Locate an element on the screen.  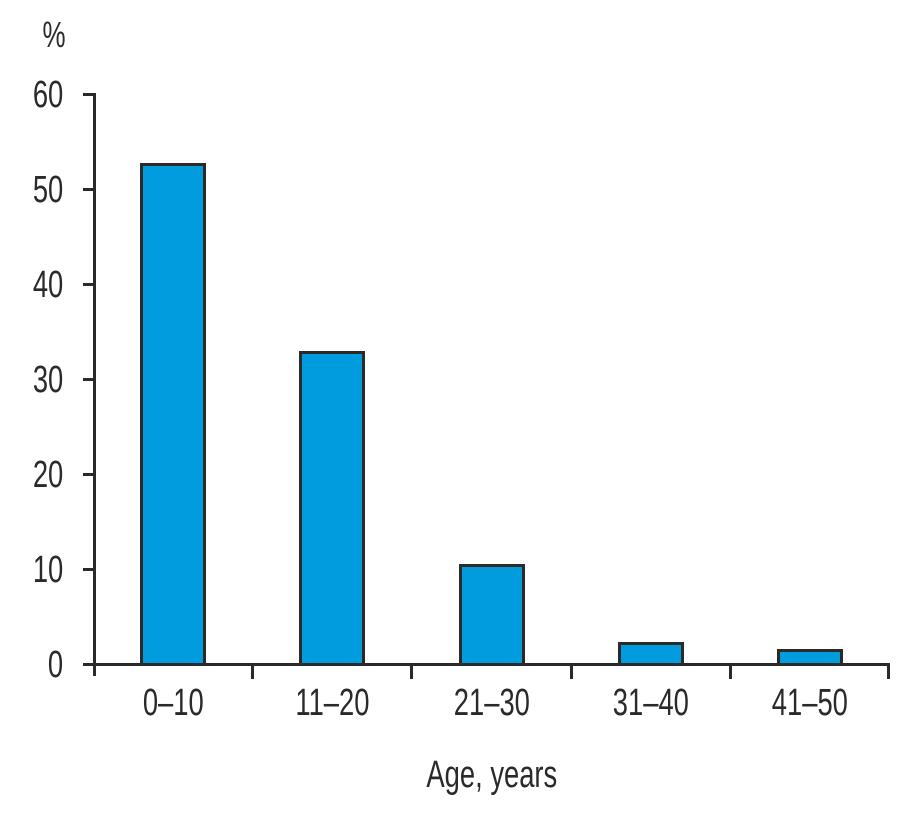
x-category-label: 31–40 is located at coordinates (651, 703).